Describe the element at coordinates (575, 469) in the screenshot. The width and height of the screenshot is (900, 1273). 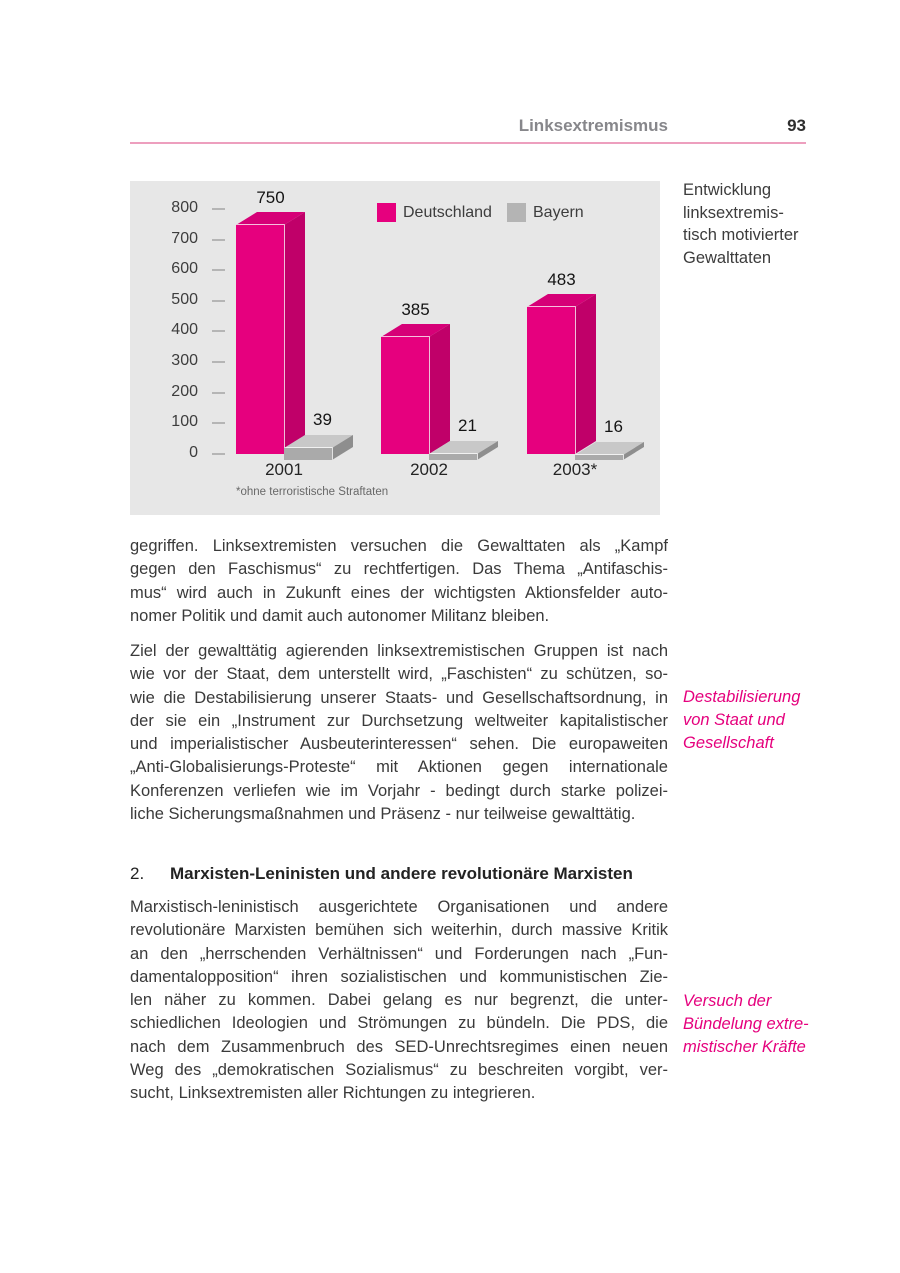
I see `x-axis-label: 2003*` at that location.